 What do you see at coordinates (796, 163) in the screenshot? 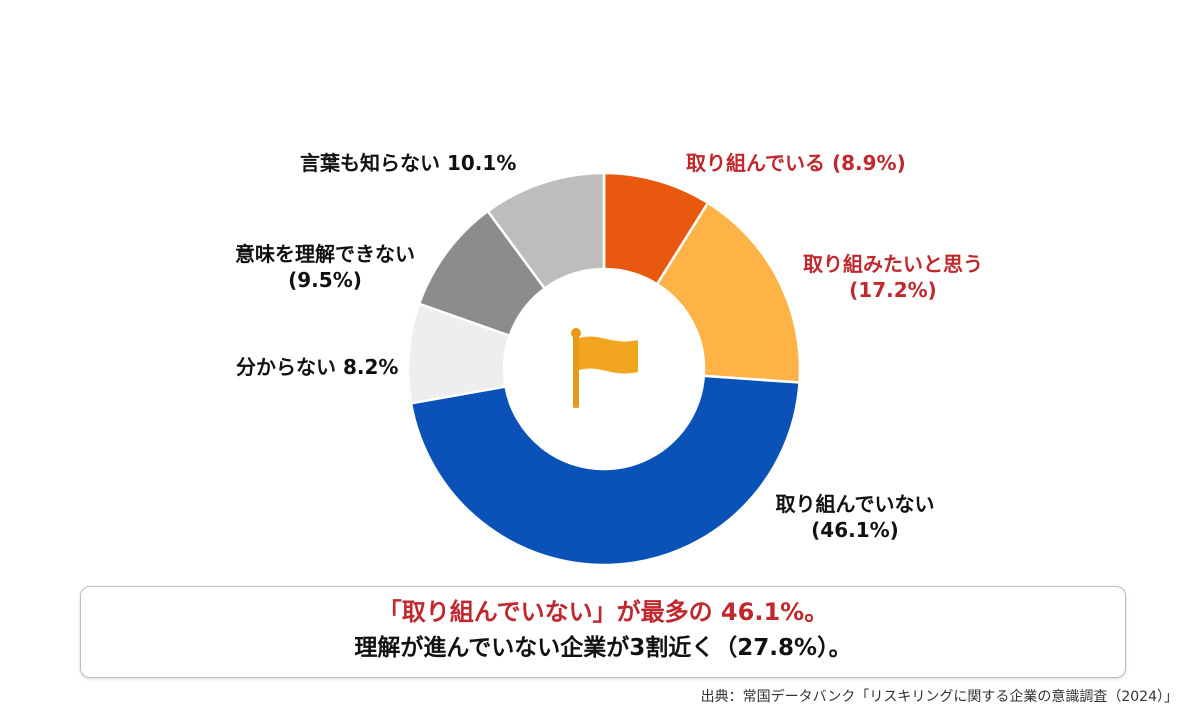
I see `label-torikunde-iru: 取り組んでいる (8.9%)` at bounding box center [796, 163].